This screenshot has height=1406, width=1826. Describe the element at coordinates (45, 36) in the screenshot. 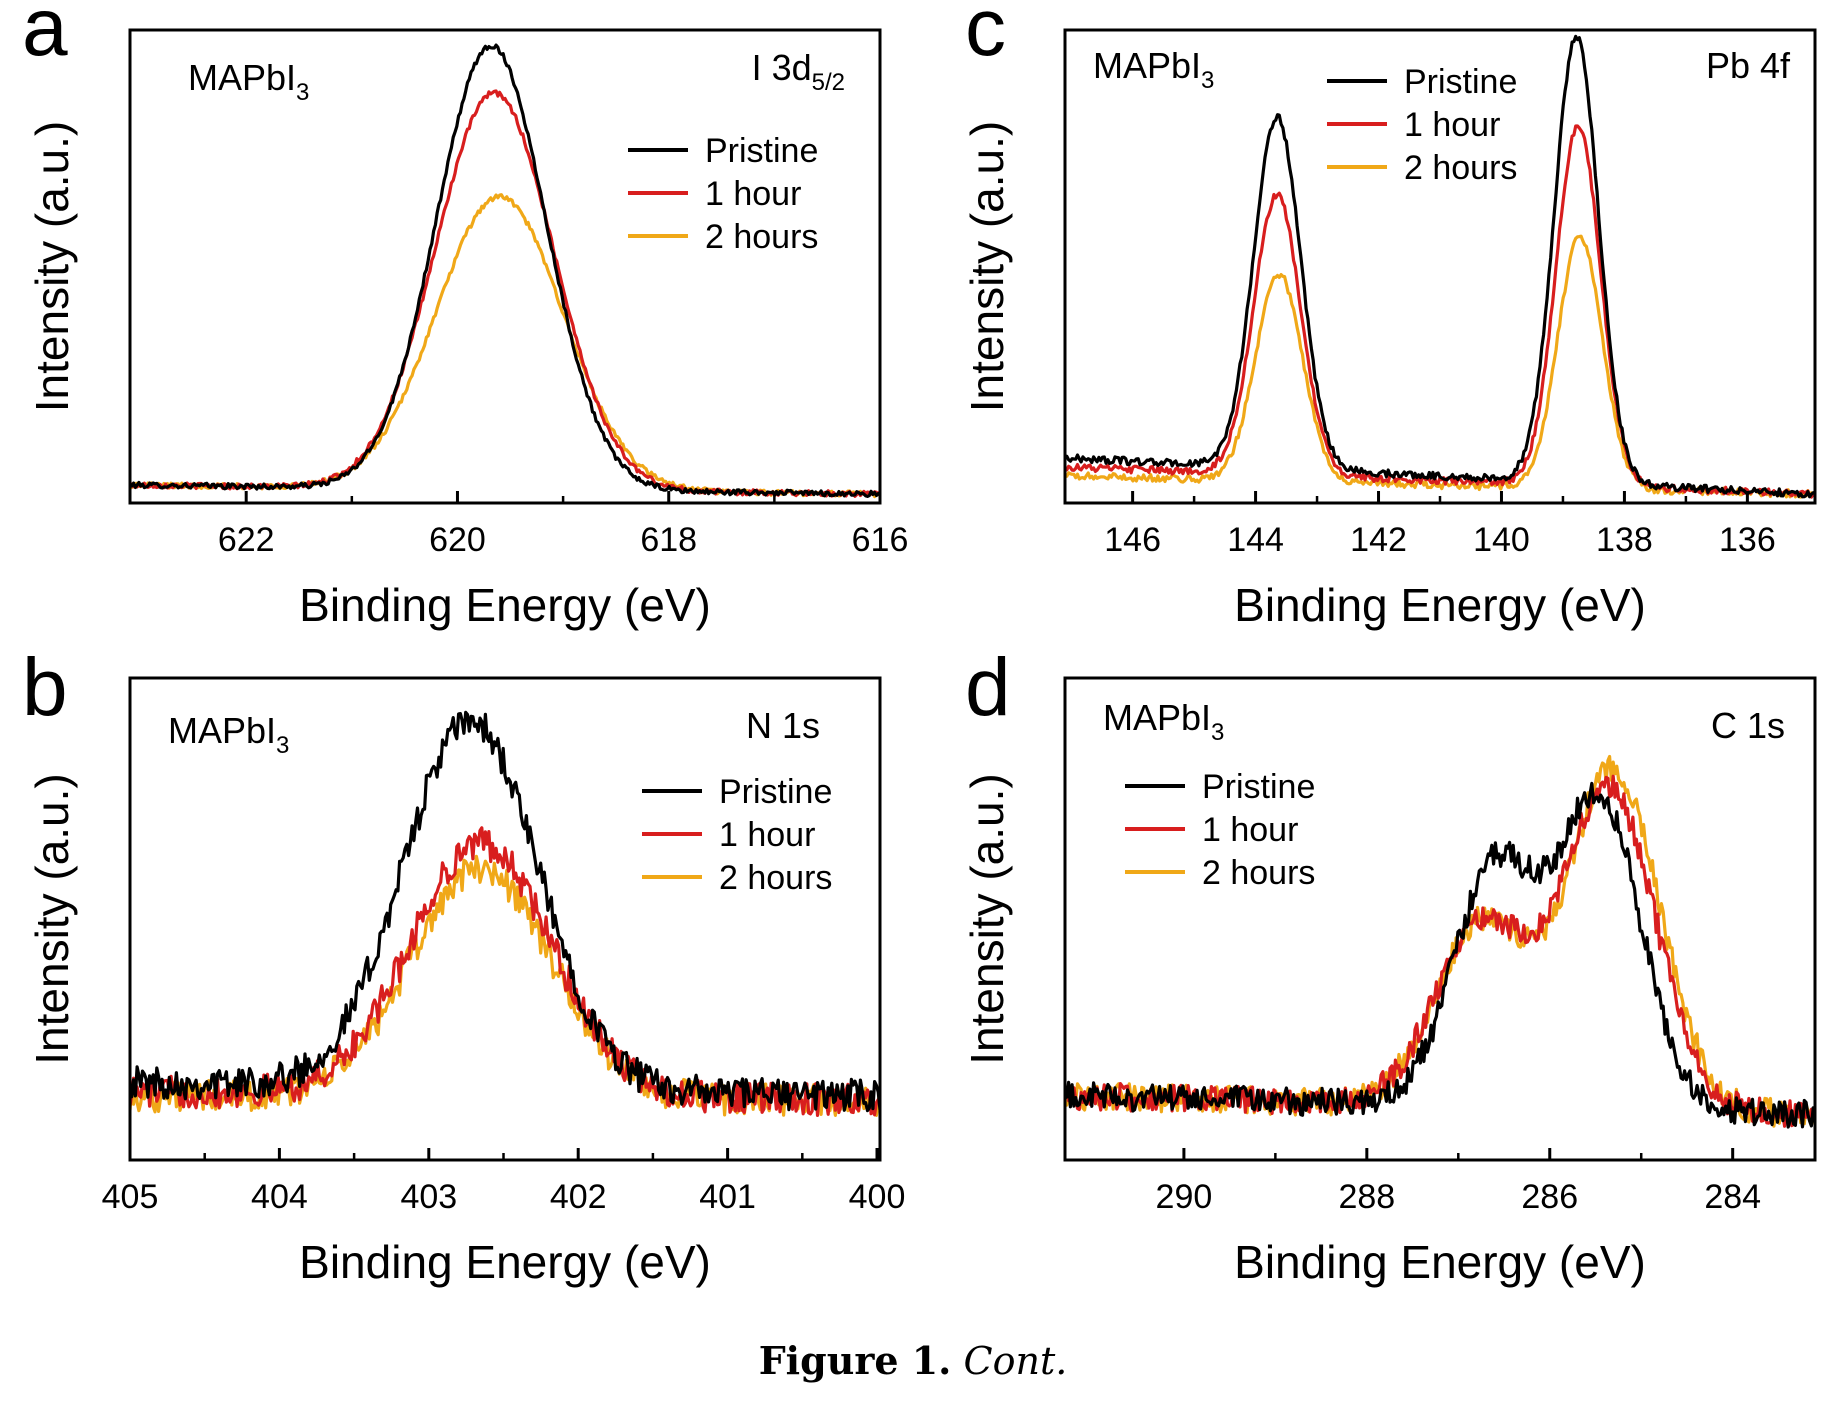

I see `panel-letter: a` at that location.